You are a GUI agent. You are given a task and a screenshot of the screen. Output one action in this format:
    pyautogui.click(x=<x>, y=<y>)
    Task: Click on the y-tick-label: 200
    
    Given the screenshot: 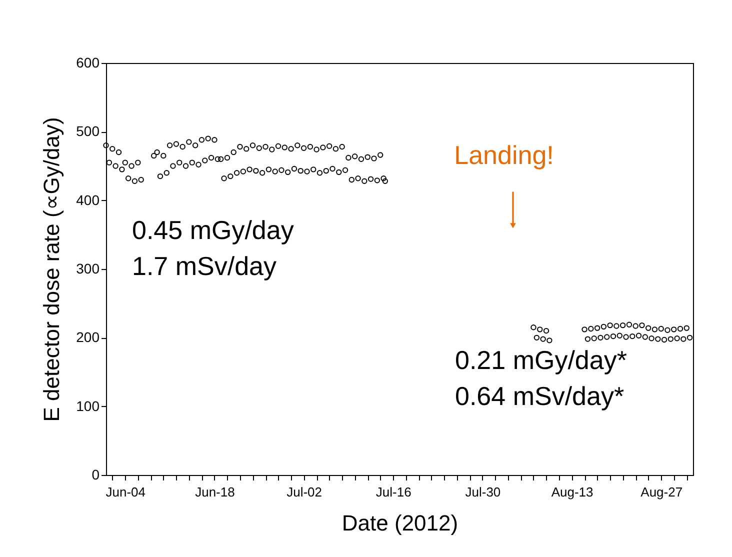 What is the action you would take?
    pyautogui.click(x=88, y=337)
    